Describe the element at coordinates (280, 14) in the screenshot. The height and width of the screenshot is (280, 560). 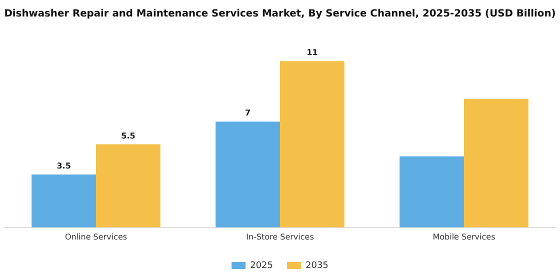
I see `chart-title: Dishwasher Repair and Maintenance Services Market, By Service Channel, 2025-2035 (USD Billion)` at that location.